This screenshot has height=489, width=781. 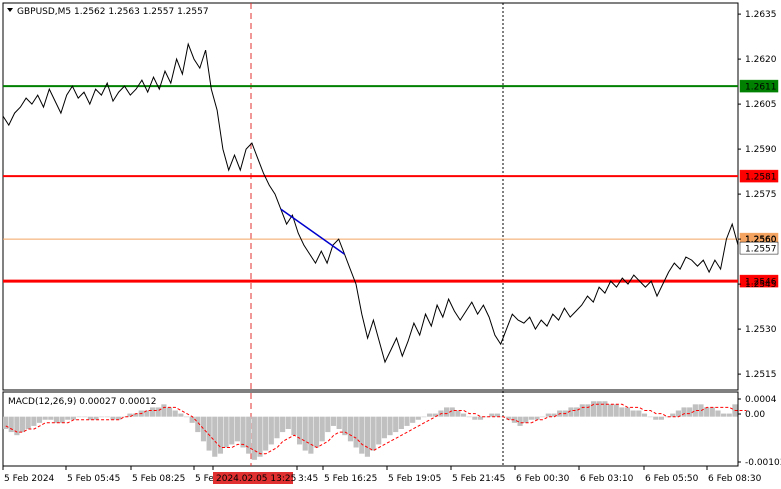 What do you see at coordinates (759, 281) in the screenshot?
I see `level-tag` at bounding box center [759, 281].